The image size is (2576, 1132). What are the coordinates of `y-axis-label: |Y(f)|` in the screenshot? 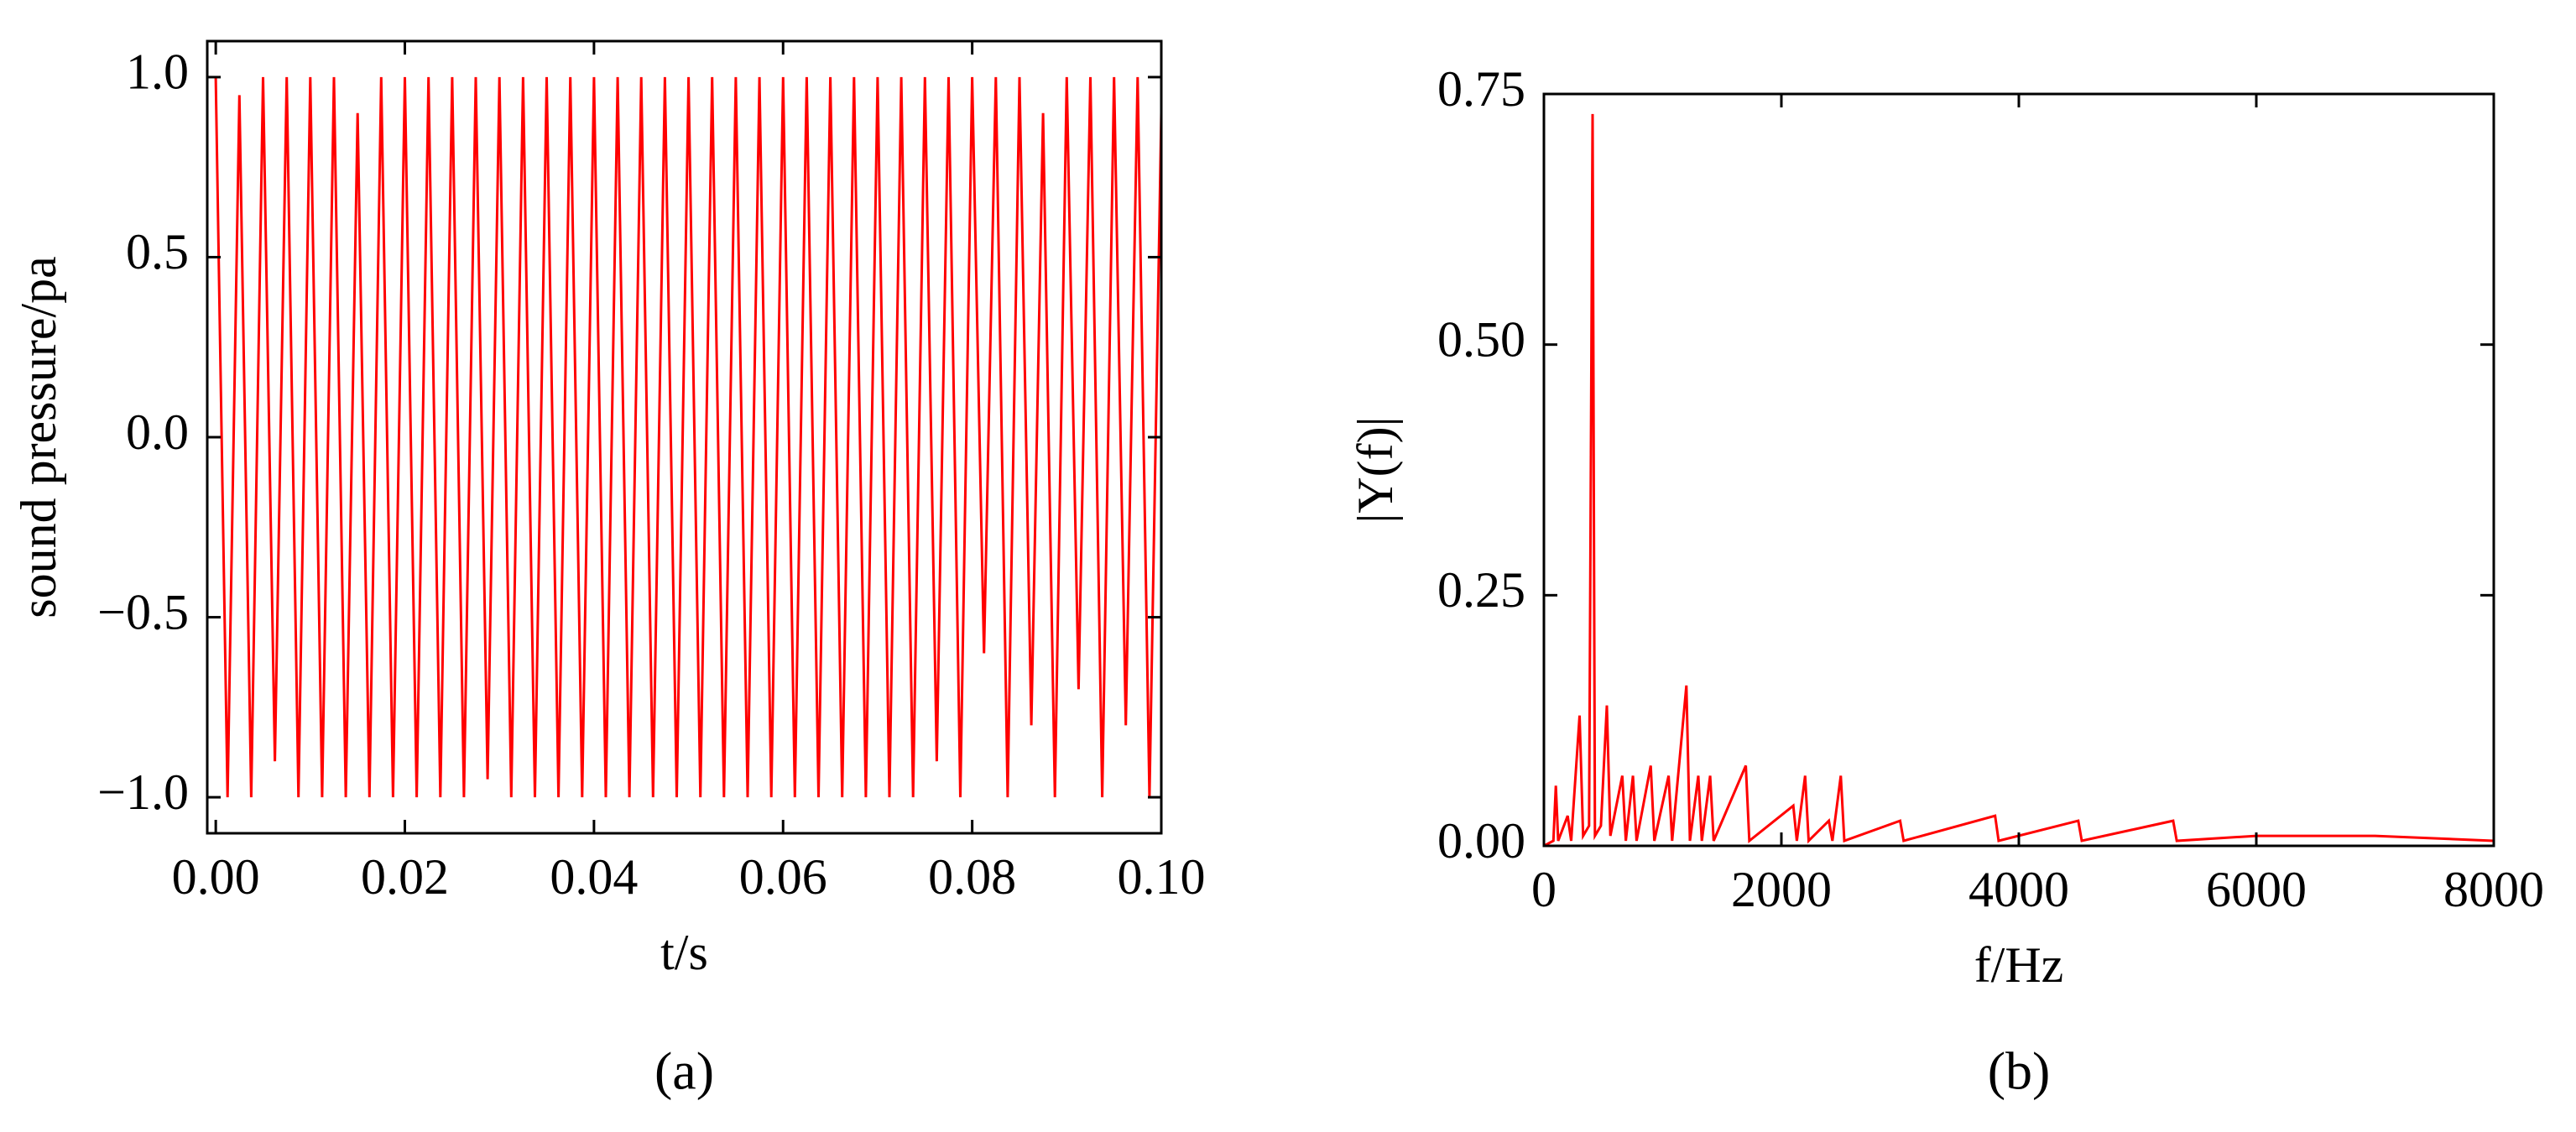 It's located at (1375, 470).